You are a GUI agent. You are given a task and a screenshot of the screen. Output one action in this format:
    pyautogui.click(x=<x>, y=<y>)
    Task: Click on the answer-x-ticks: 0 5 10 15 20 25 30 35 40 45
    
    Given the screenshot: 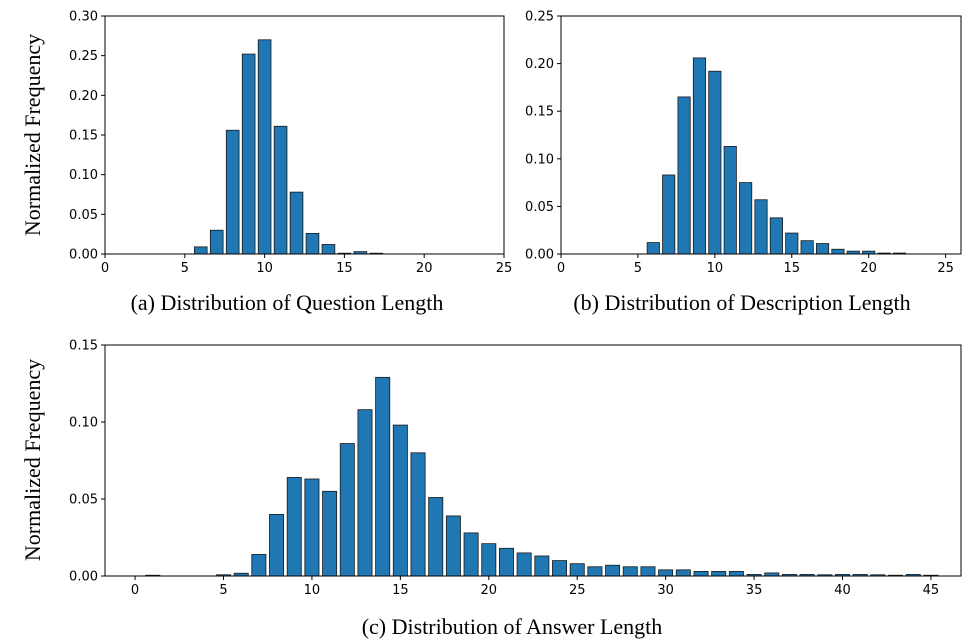 What is the action you would take?
    pyautogui.click(x=535, y=587)
    